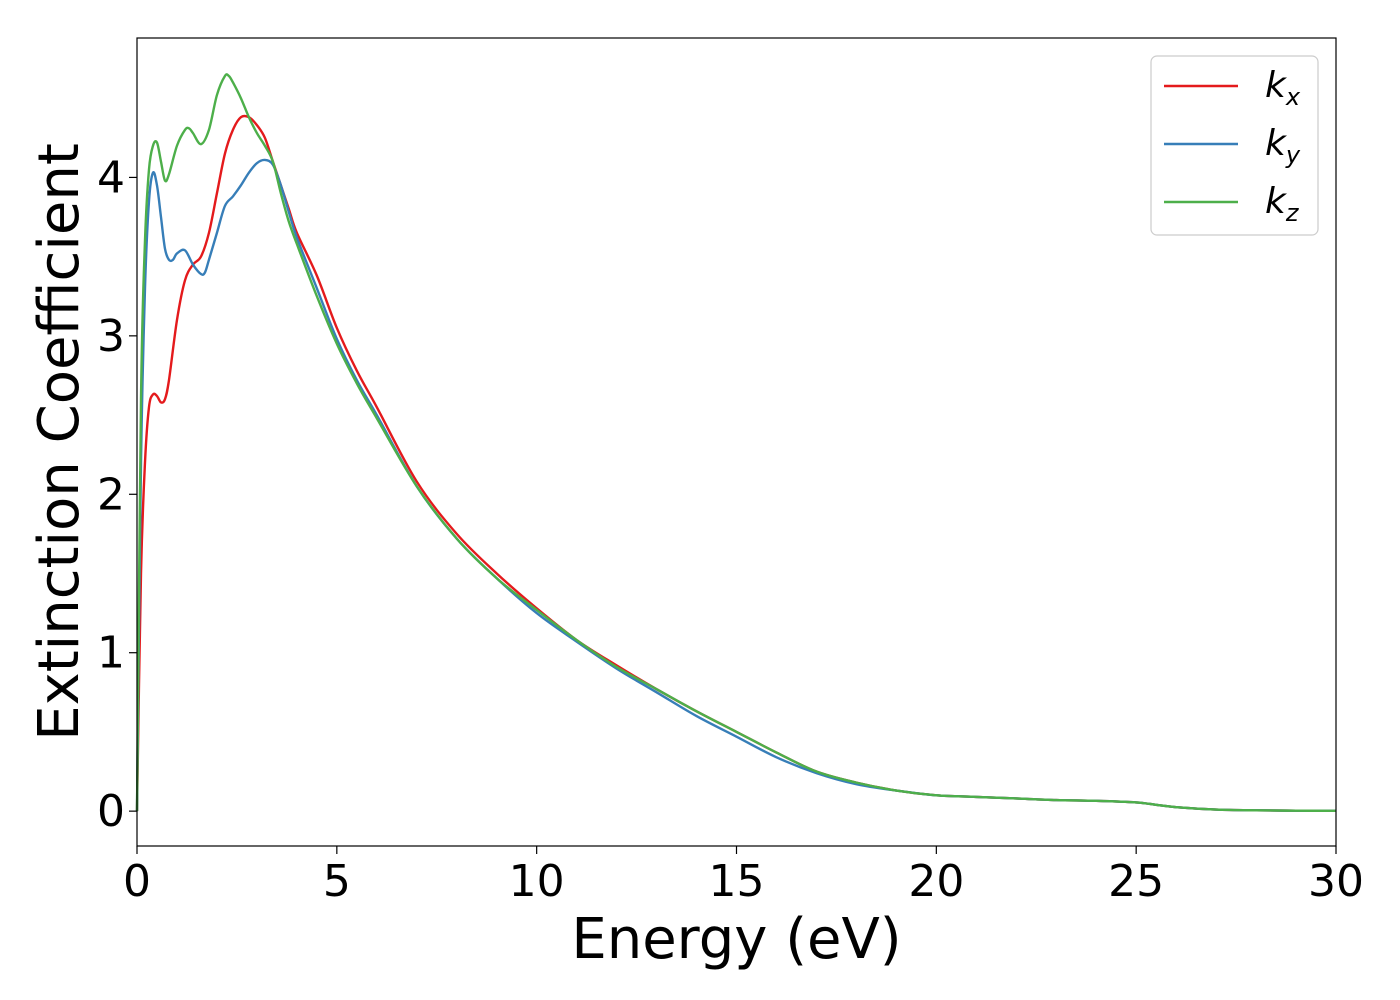  What do you see at coordinates (337, 881) in the screenshot?
I see `x-tick-label: 5` at bounding box center [337, 881].